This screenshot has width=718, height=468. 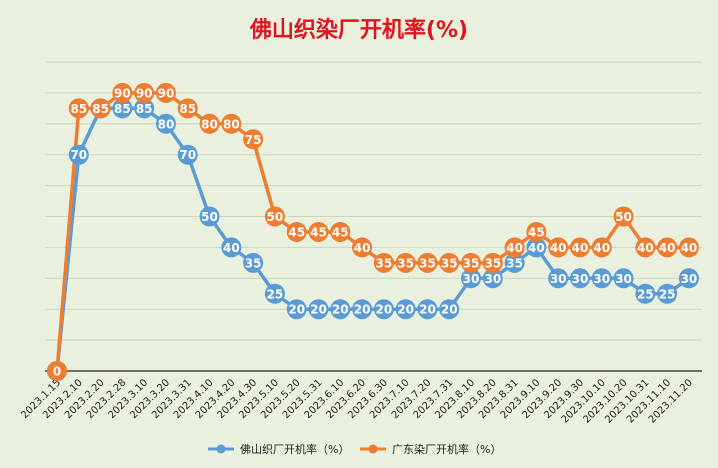 What do you see at coordinates (446, 449) in the screenshot?
I see `legend-entry: 广东染厂开机率（%）` at bounding box center [446, 449].